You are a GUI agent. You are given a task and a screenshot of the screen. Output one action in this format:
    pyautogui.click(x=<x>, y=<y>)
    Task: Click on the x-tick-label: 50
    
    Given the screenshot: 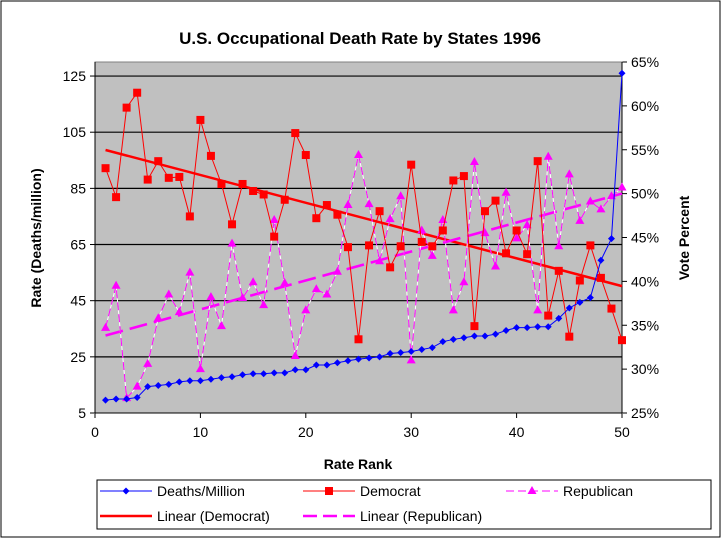 What is the action you would take?
    pyautogui.click(x=622, y=432)
    